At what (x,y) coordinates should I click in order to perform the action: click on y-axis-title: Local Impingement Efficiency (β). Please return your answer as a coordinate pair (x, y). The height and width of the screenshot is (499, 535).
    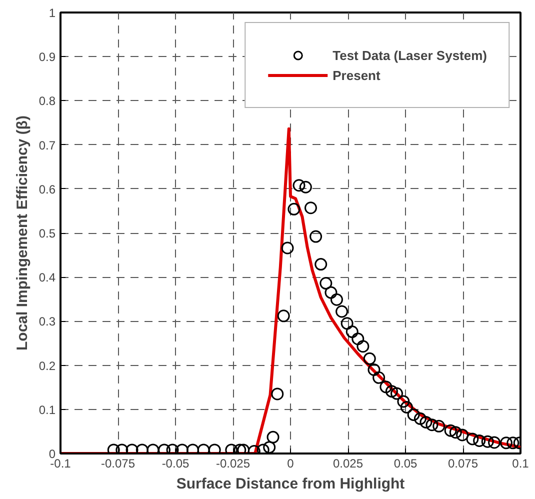
    Looking at the image, I should click on (22, 233).